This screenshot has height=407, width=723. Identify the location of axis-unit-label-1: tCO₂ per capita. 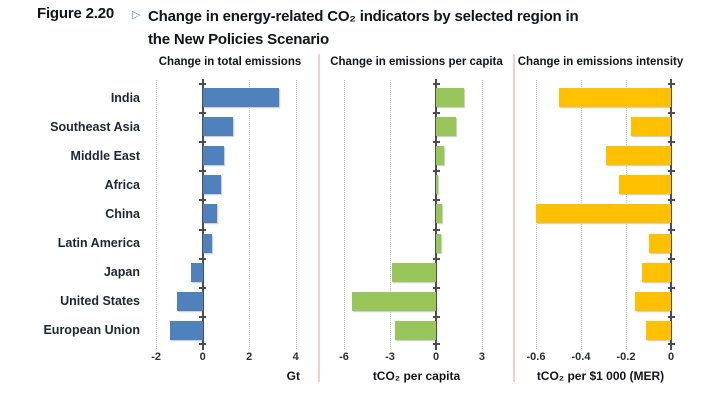
(416, 376).